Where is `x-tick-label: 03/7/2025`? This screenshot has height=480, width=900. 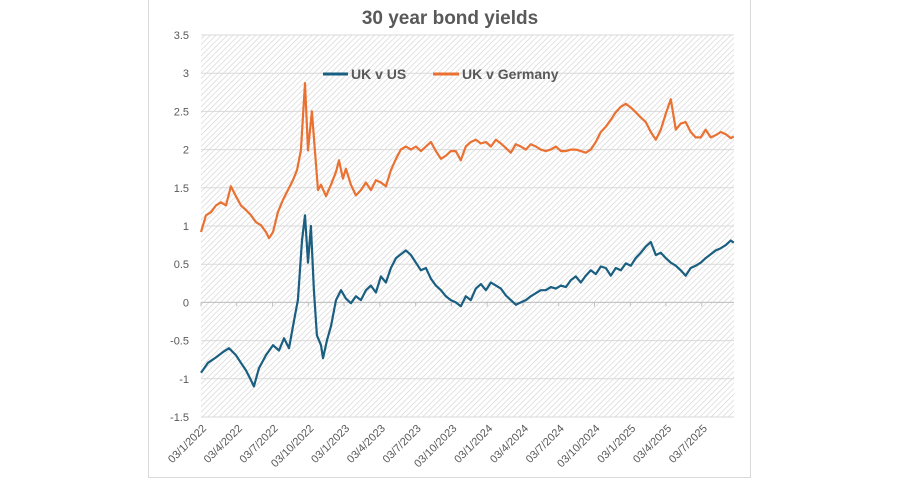 x-tick-label: 03/7/2025 is located at coordinates (688, 444).